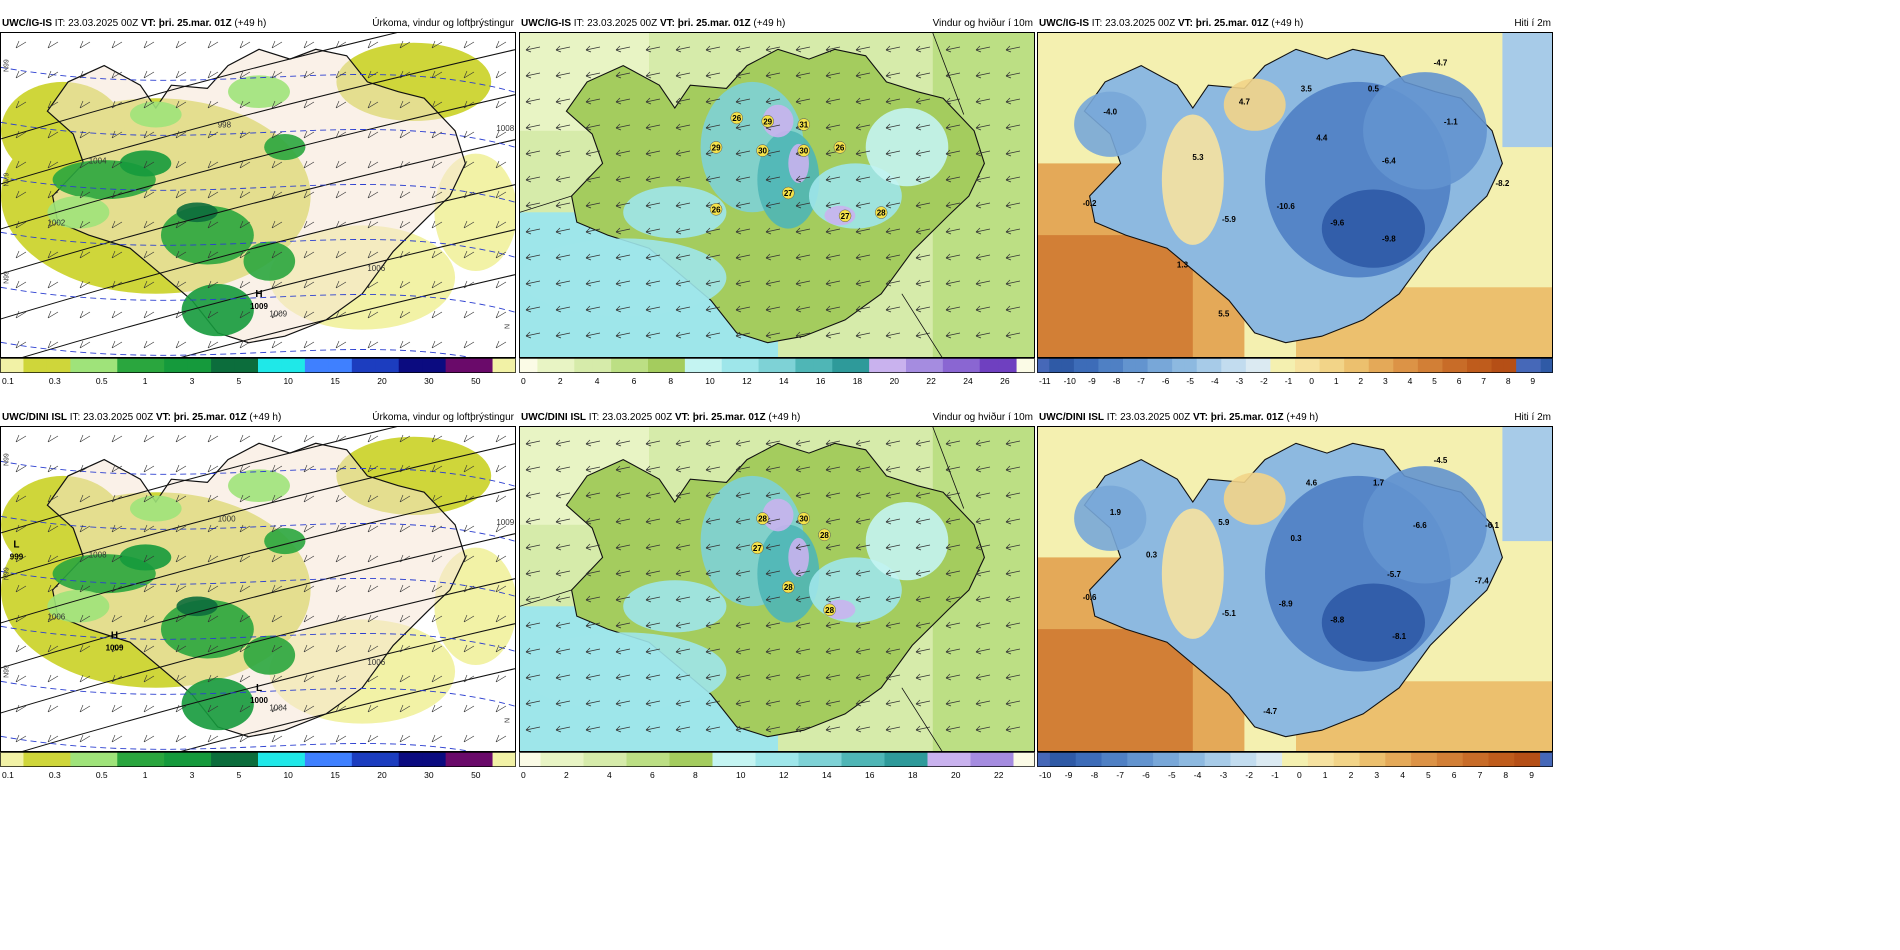 This screenshot has height=950, width=1900. What do you see at coordinates (507, 326) in the screenshot?
I see `edge-label: N` at bounding box center [507, 326].